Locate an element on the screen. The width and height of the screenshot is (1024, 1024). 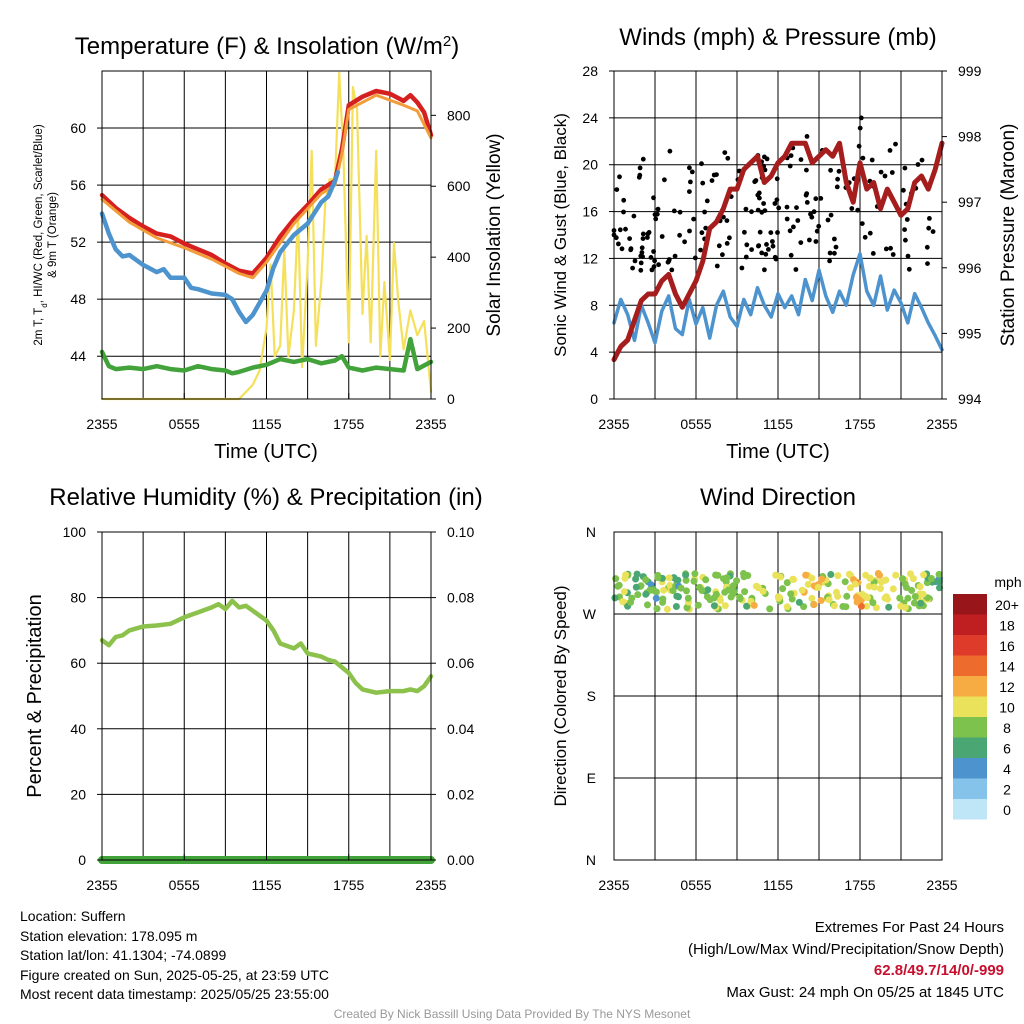
temperature-y-right-tick-label: 200 is located at coordinates (459, 328).